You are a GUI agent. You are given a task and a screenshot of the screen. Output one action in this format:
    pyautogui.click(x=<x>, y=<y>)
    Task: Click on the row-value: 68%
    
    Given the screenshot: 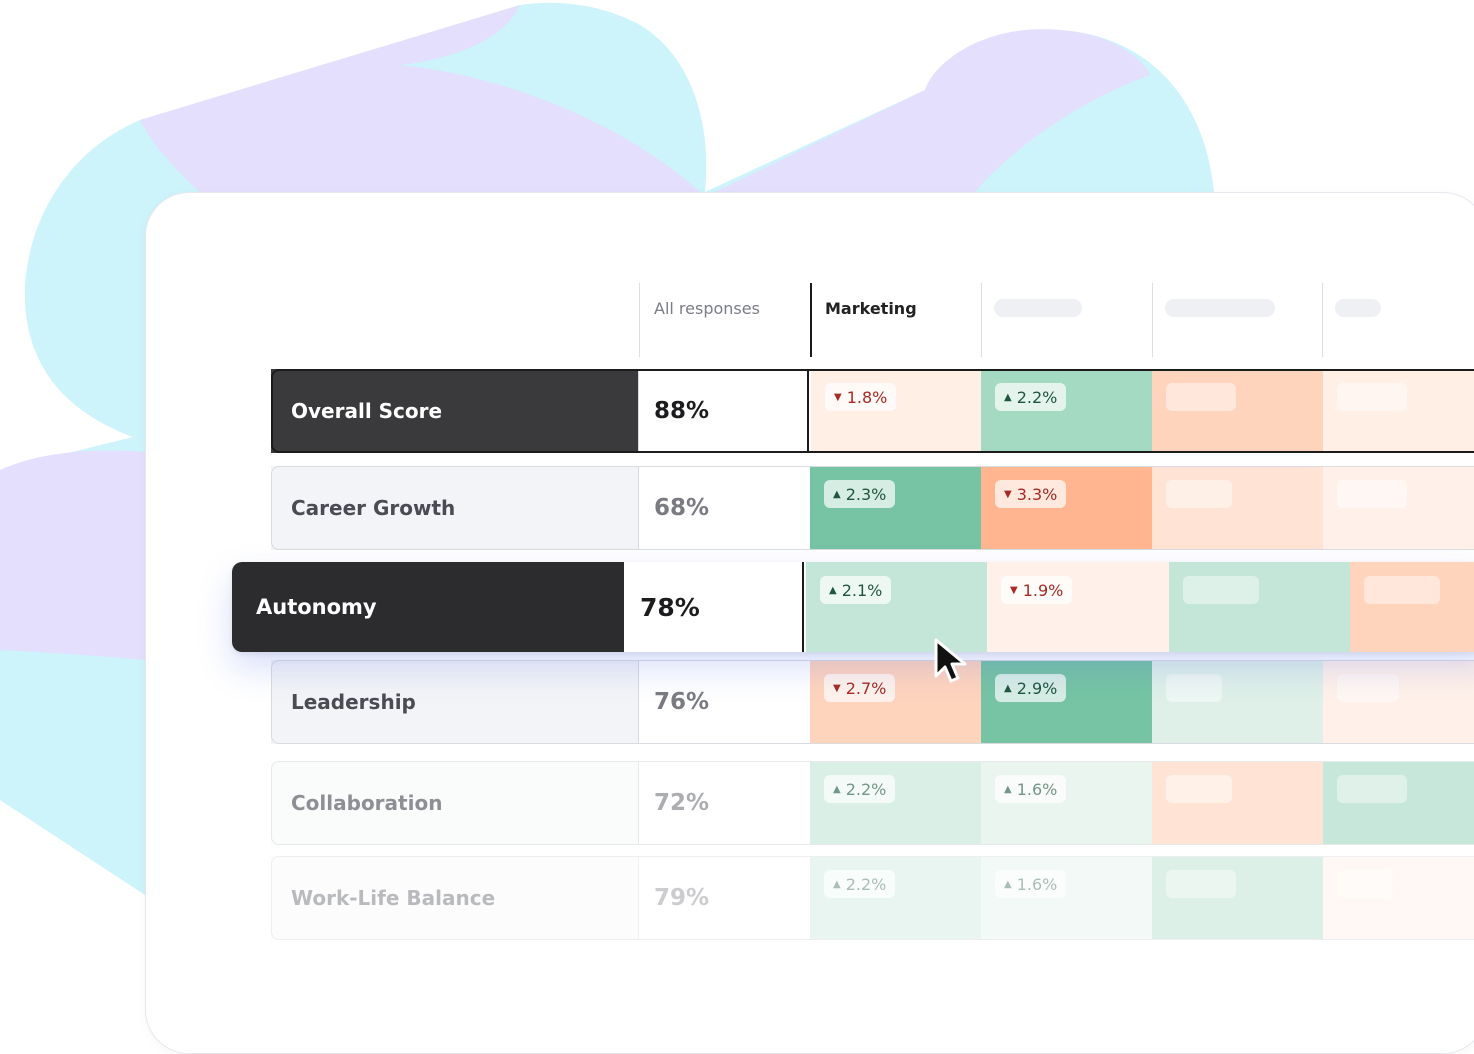 What is the action you would take?
    pyautogui.click(x=724, y=508)
    